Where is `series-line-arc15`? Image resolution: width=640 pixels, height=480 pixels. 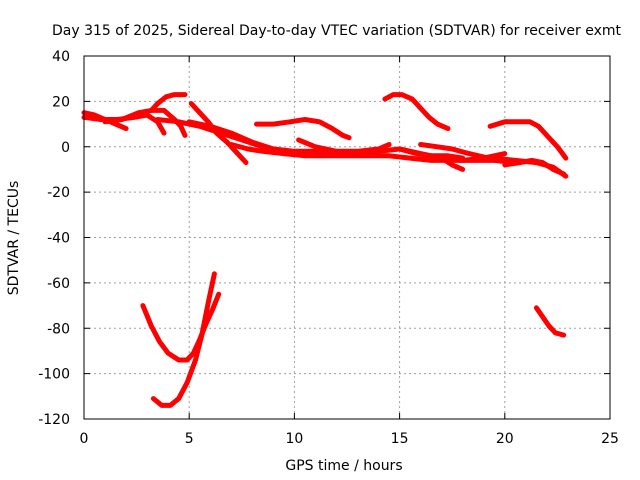 series-line-arc15 is located at coordinates (528, 140).